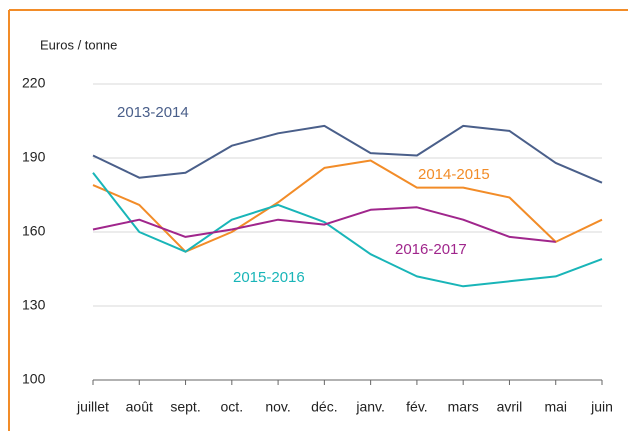  Describe the element at coordinates (153, 112) in the screenshot. I see `series-label: 2013-2014` at that location.